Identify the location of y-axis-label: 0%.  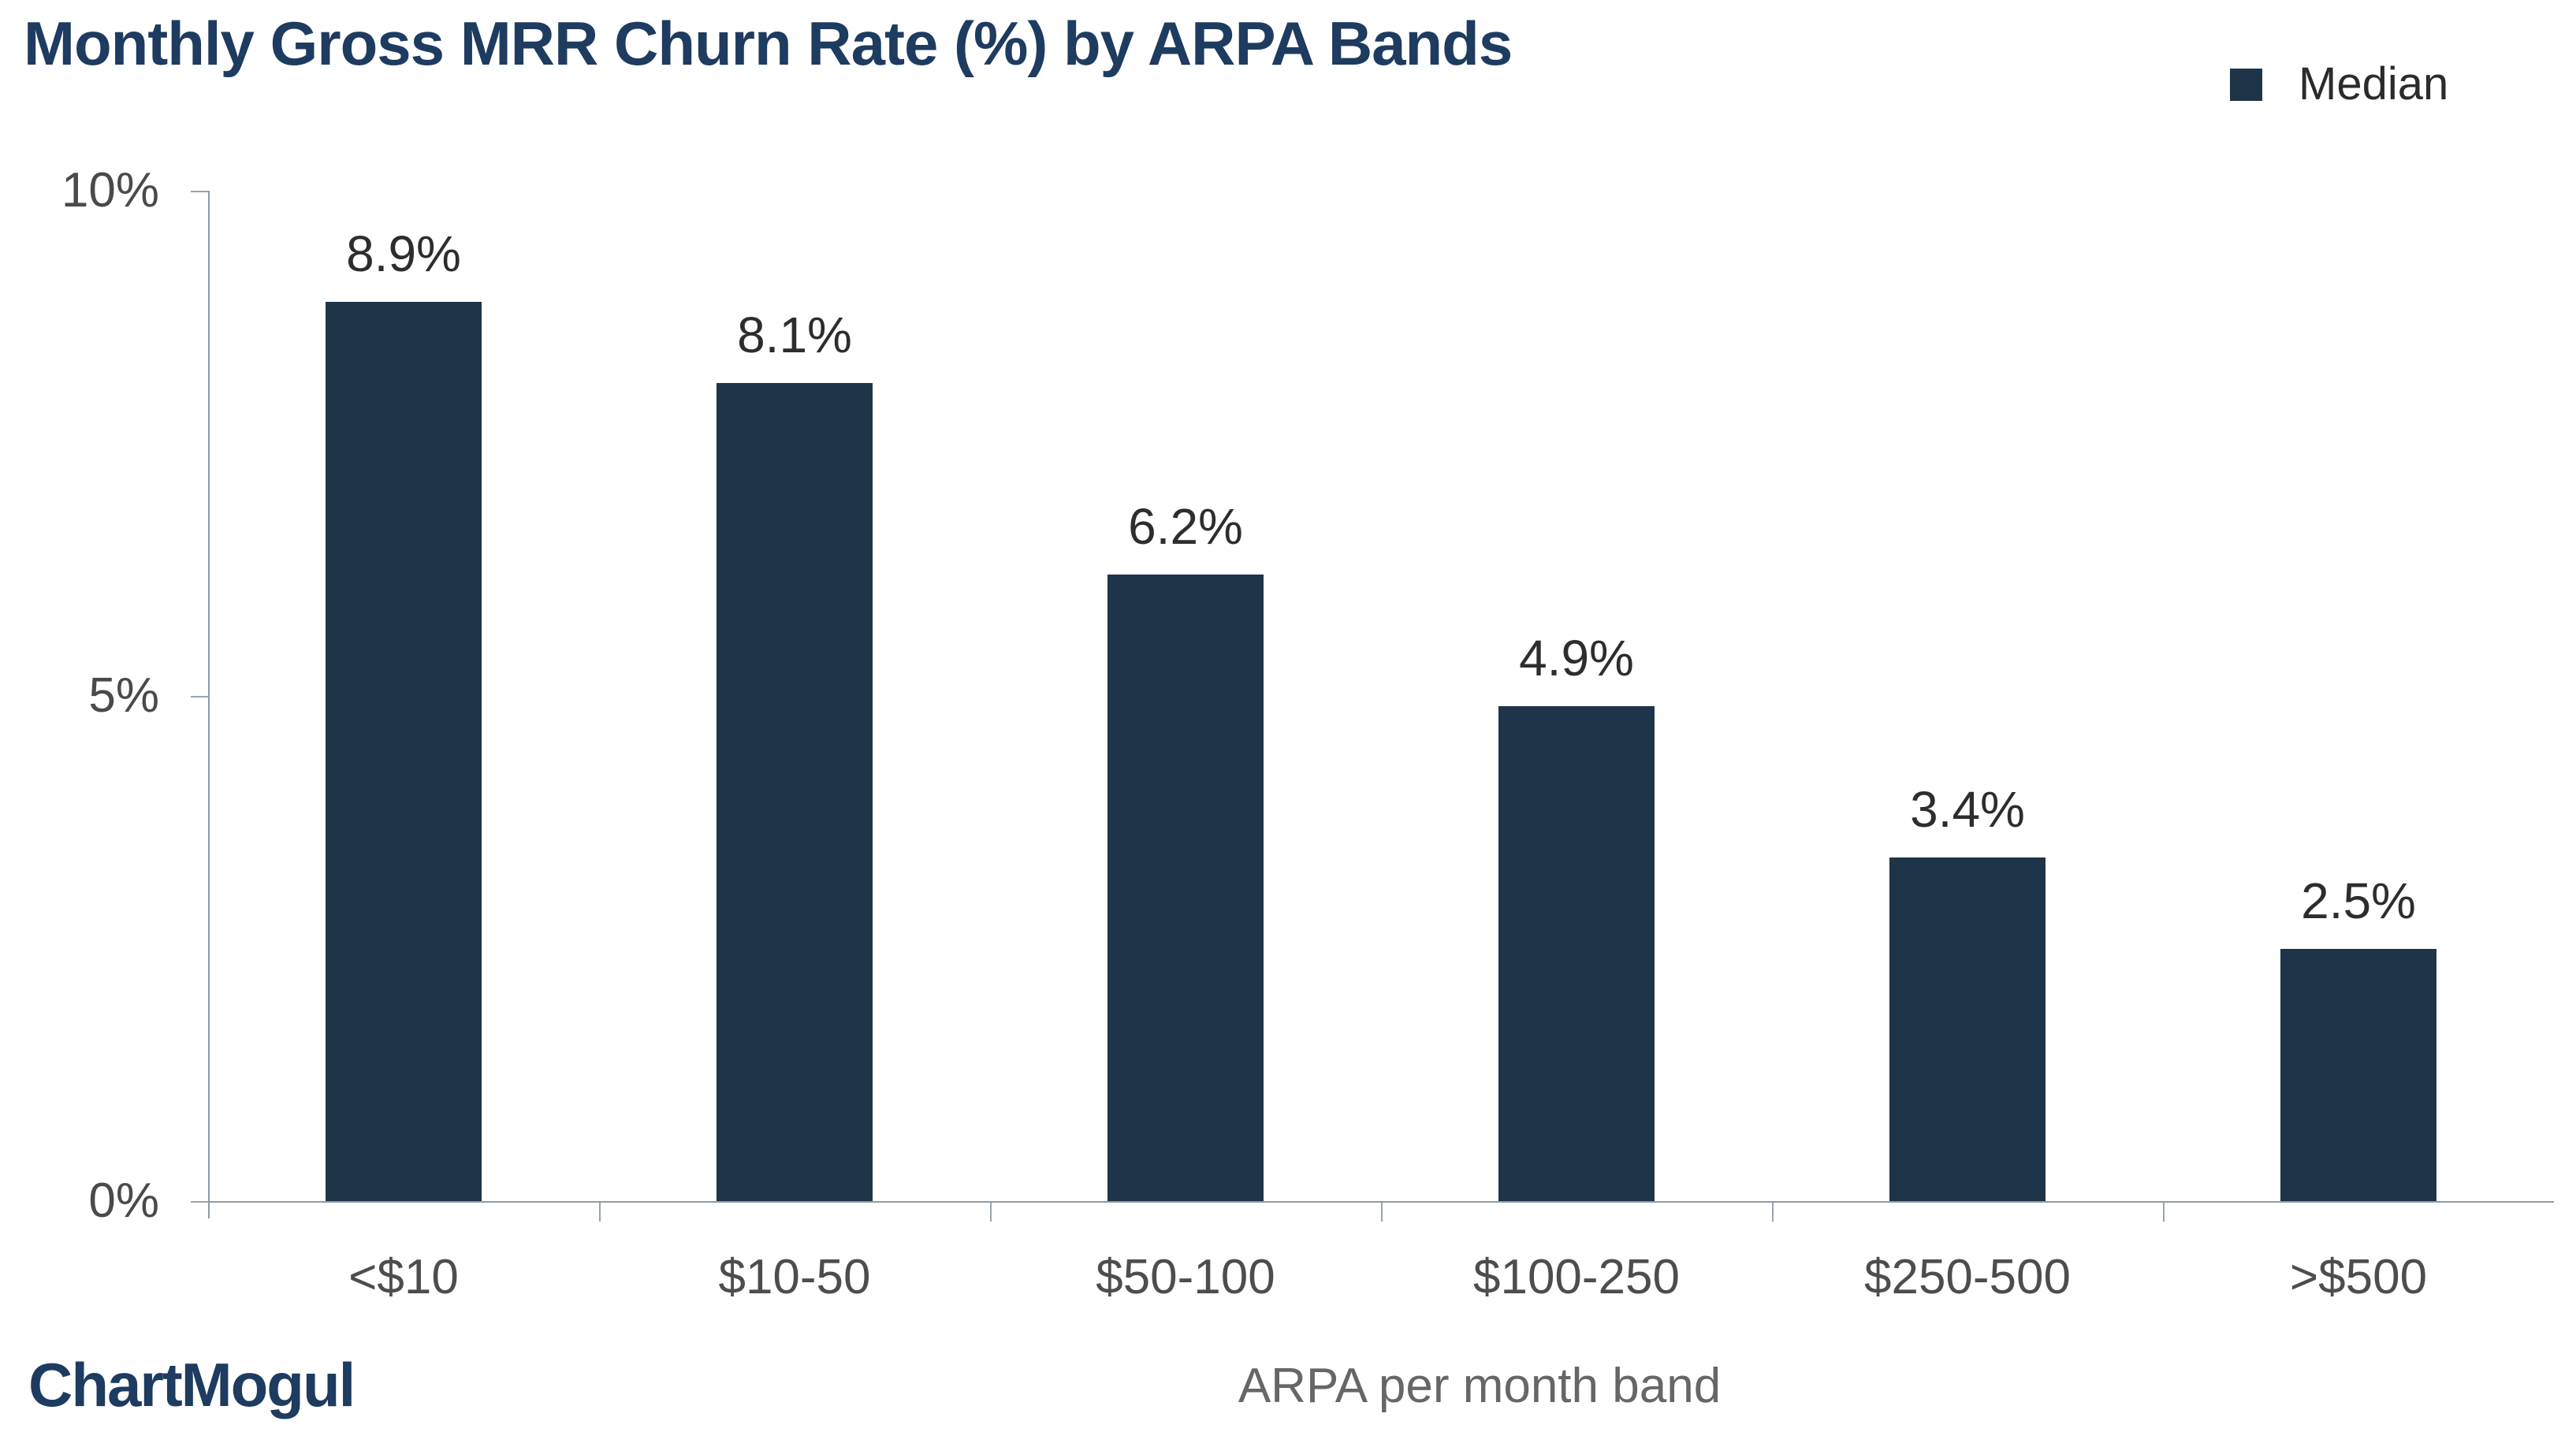
(123, 1201).